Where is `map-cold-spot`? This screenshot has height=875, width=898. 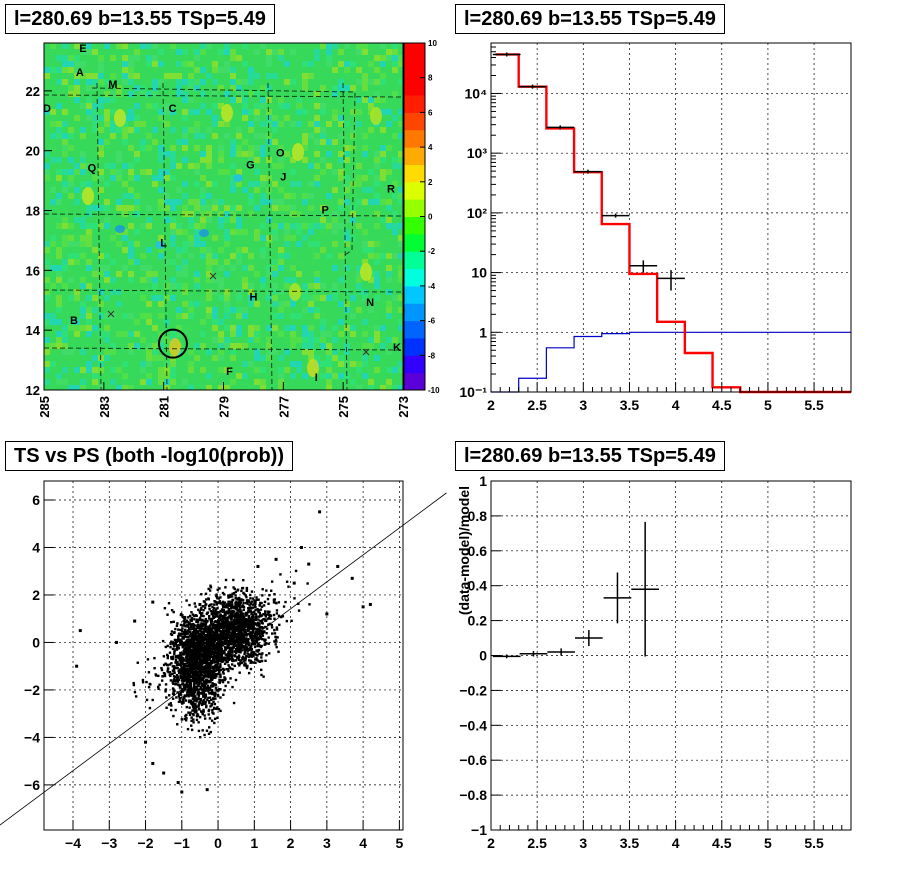
map-cold-spot is located at coordinates (120, 229).